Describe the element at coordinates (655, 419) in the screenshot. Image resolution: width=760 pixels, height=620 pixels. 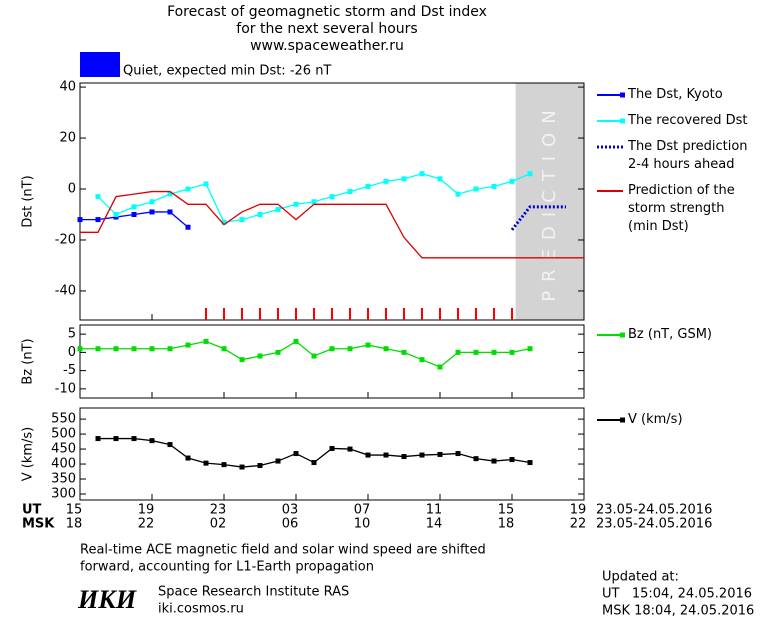
I see `legend-entry: V (km/s)` at that location.